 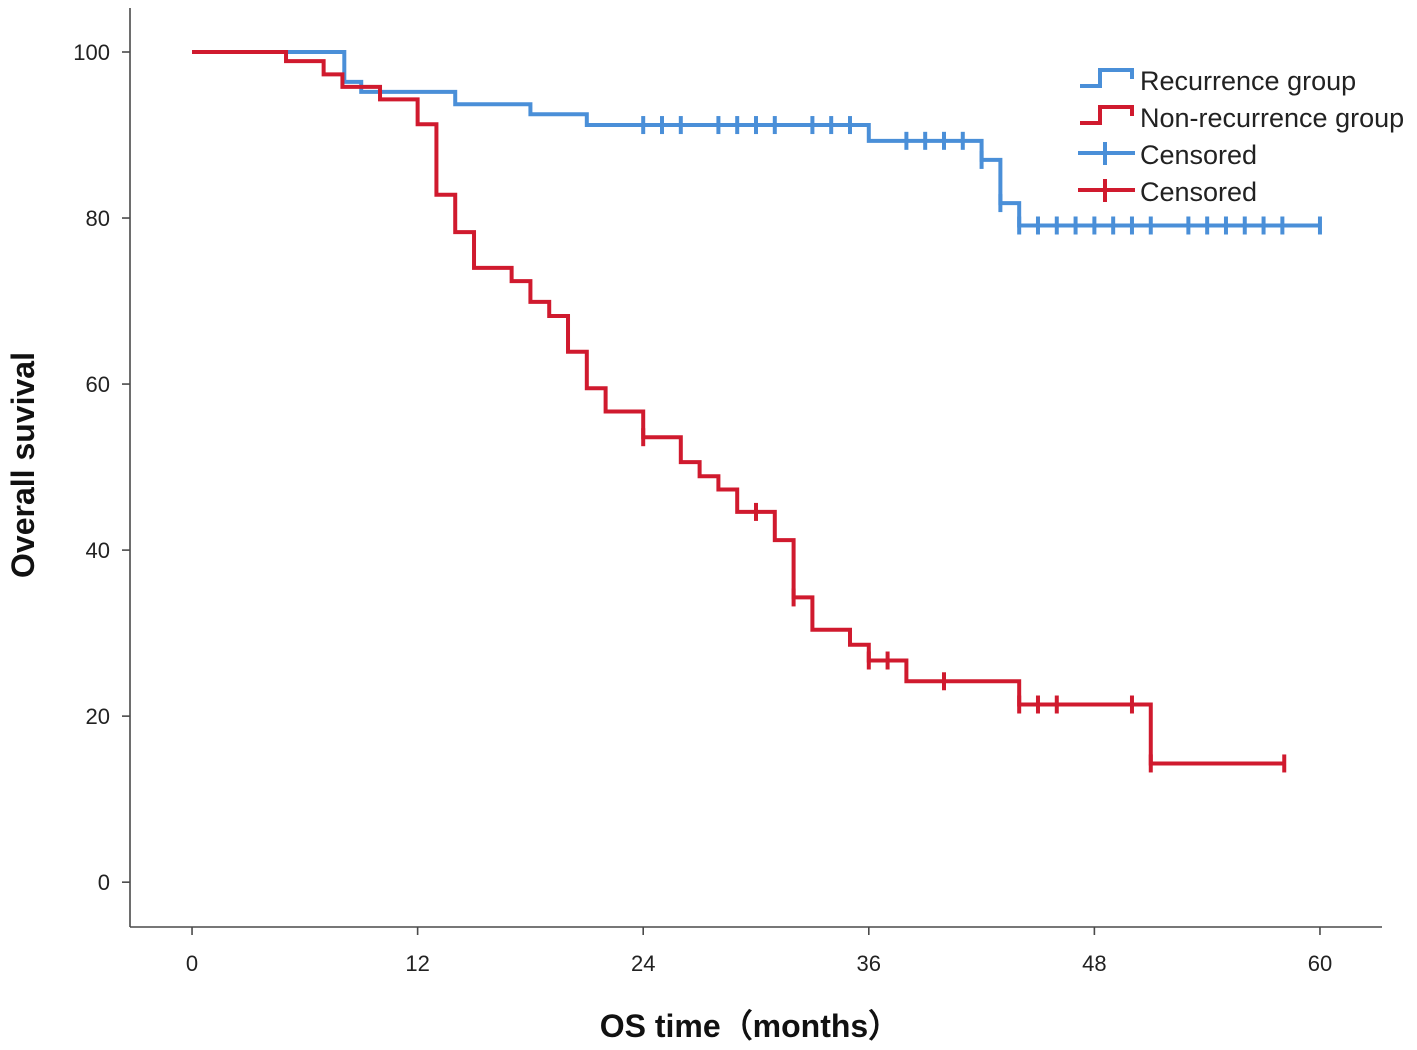 I want to click on y-tick-label: 20, so click(x=98, y=716).